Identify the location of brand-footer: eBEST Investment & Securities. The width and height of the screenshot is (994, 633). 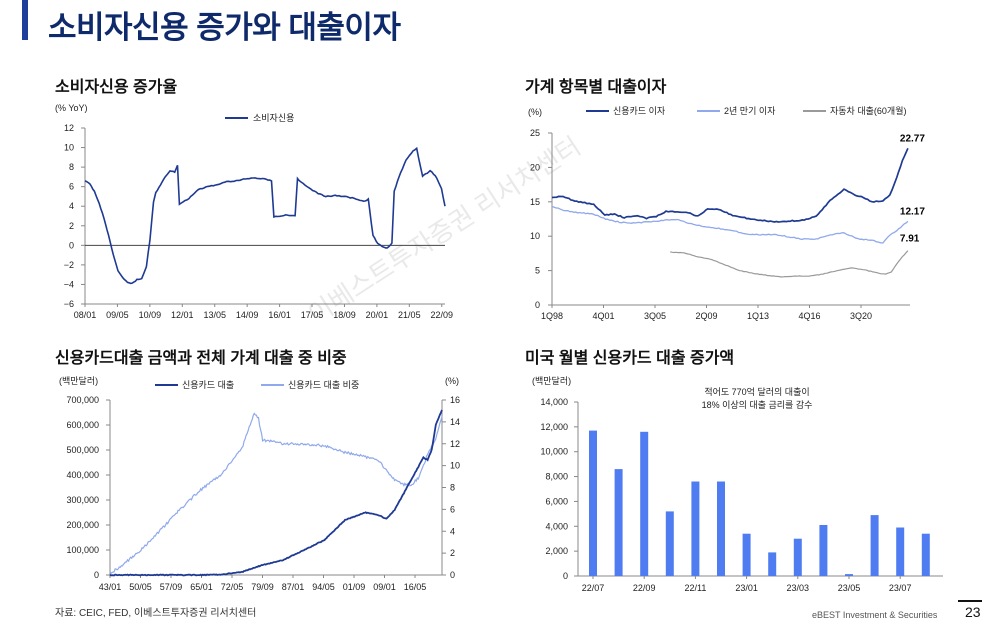
(875, 615).